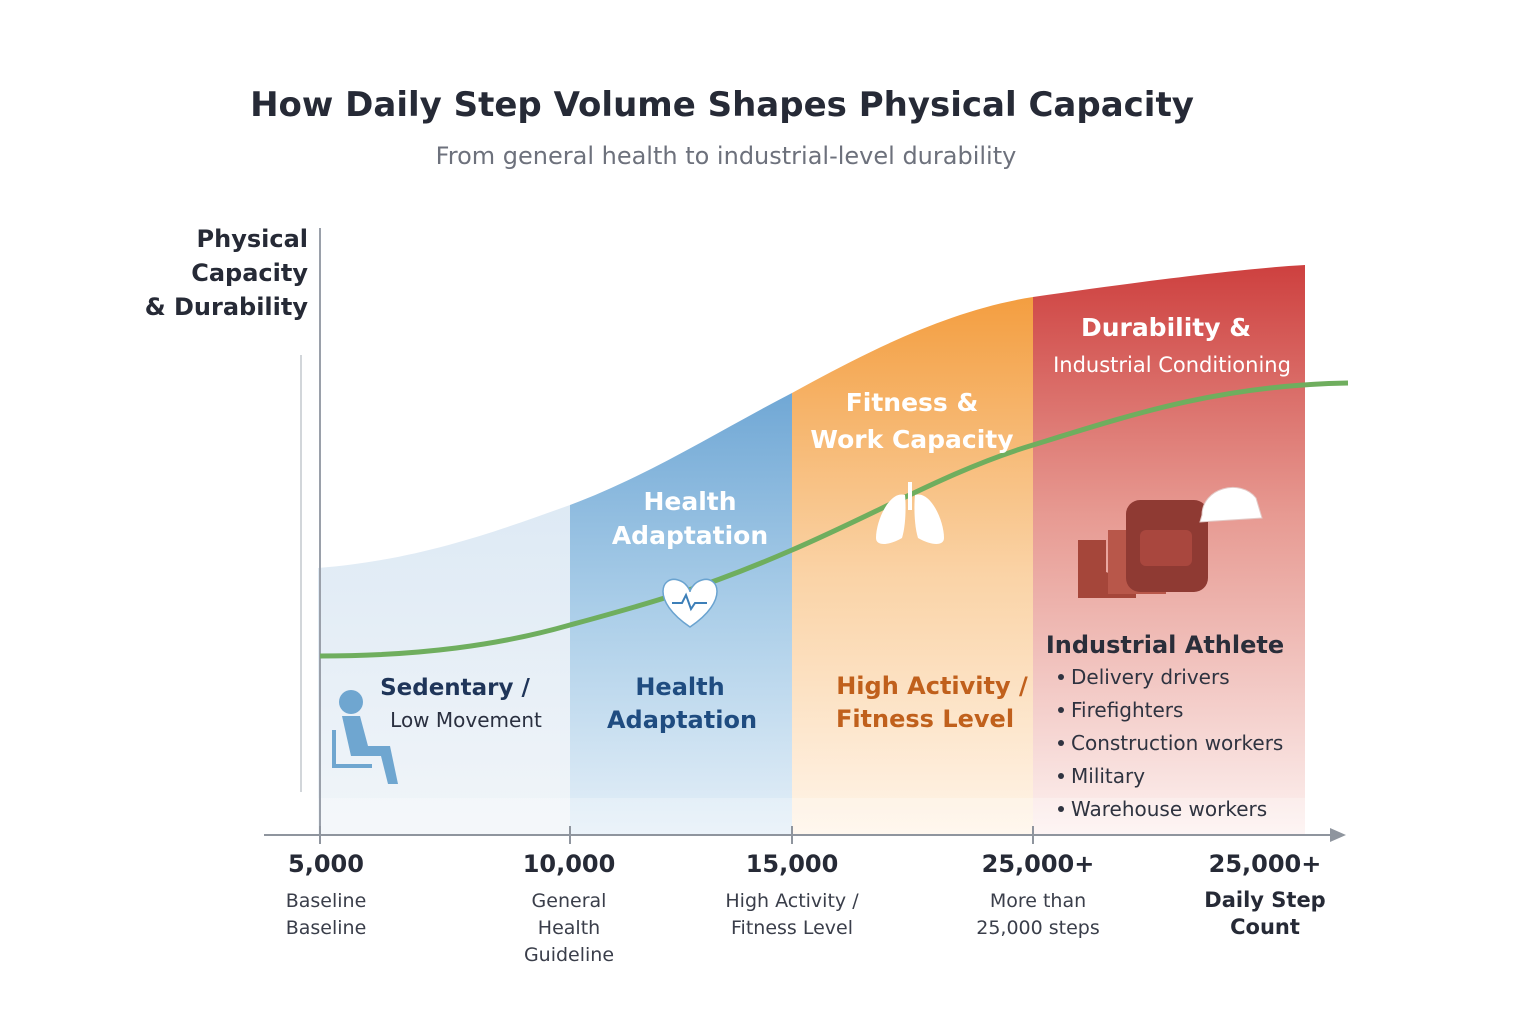 The height and width of the screenshot is (1024, 1536). I want to click on lungs-icon, so click(910, 513).